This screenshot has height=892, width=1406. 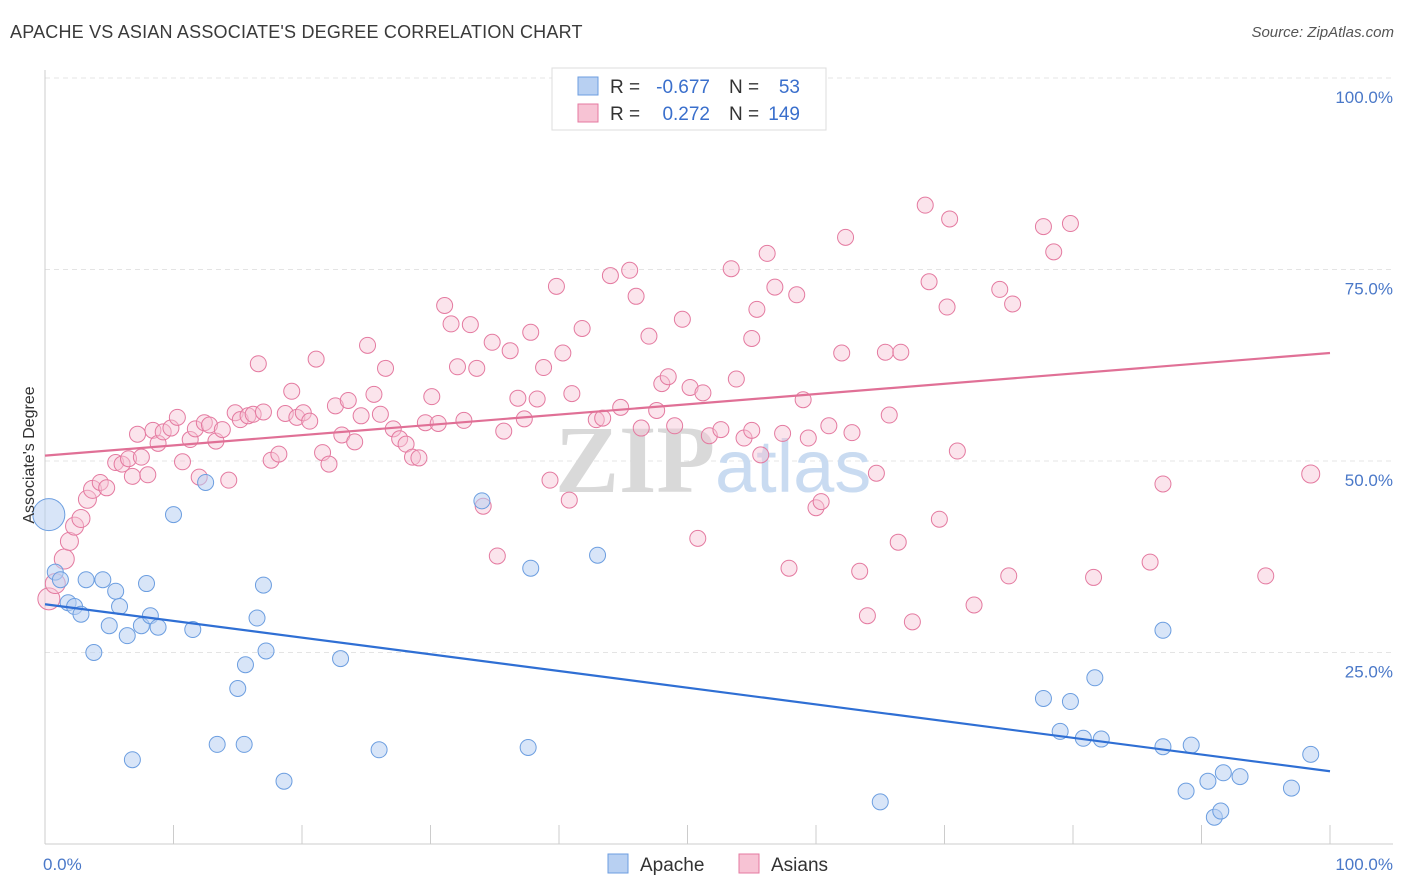 I want to click on y-tick-label: 100.0%, so click(x=1364, y=97).